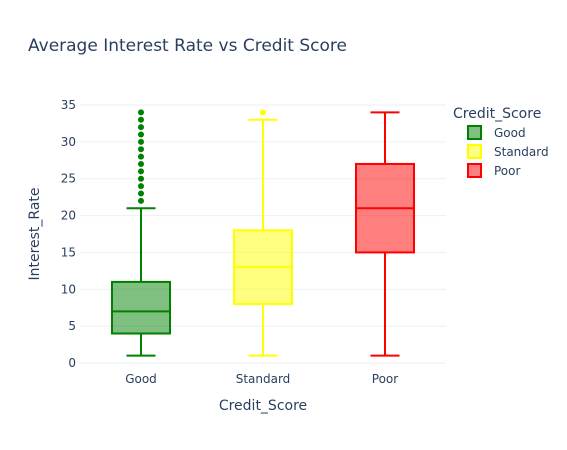 This screenshot has height=450, width=567. I want to click on x-tick-label-standard: Standard, so click(263, 379).